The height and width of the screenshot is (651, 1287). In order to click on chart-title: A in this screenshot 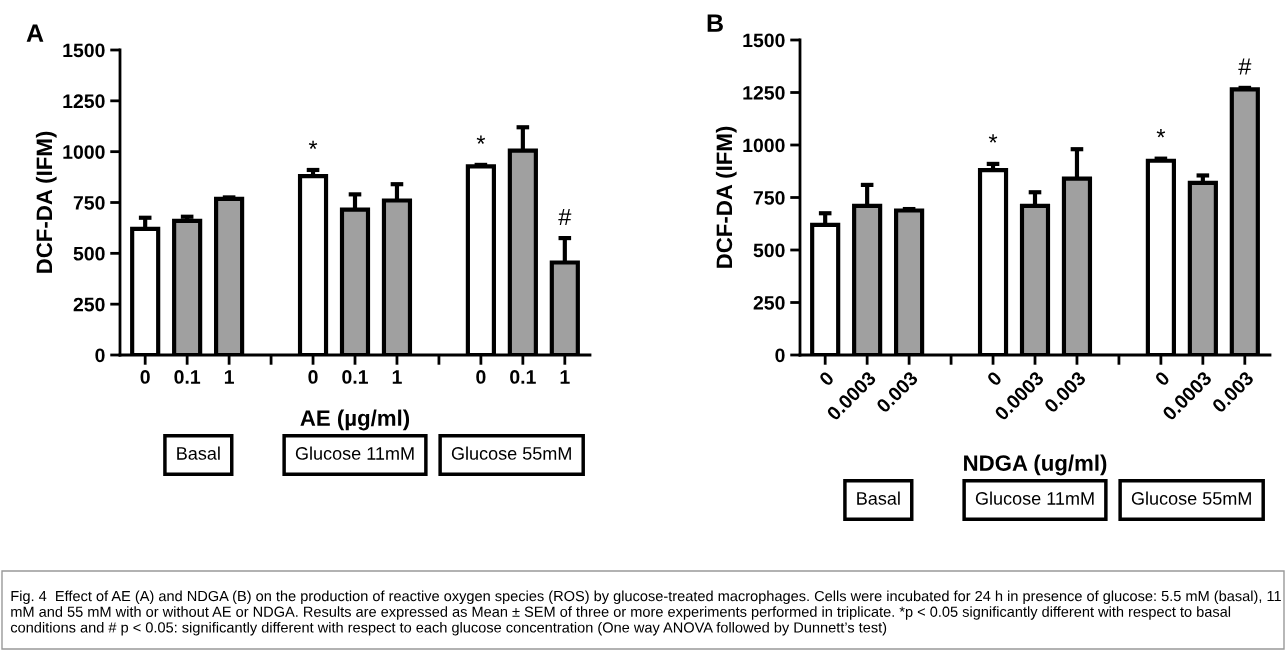, I will do `click(35, 33)`.